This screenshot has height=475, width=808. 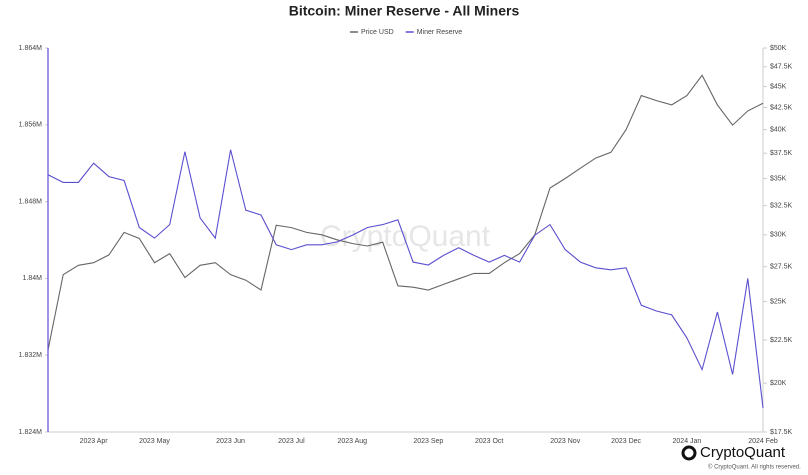 What do you see at coordinates (31, 201) in the screenshot?
I see `y-tick-label: 1.848M` at bounding box center [31, 201].